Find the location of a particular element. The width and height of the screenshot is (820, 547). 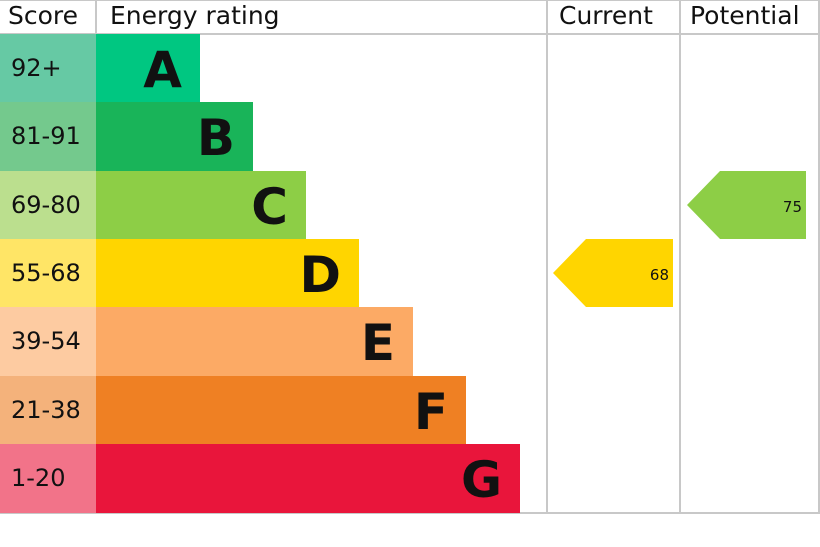

current-rating-value: 68 is located at coordinates (659, 274).